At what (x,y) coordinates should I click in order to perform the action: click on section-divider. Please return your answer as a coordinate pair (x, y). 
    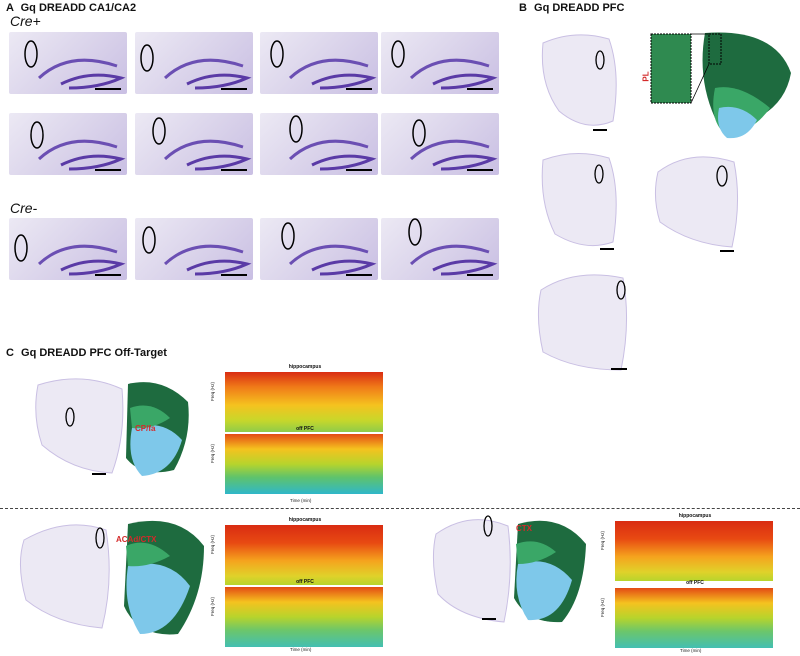
    Looking at the image, I should click on (400, 508).